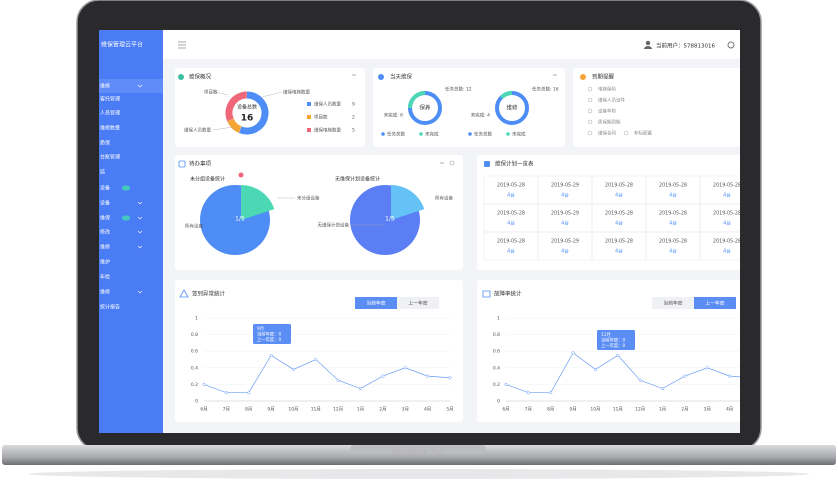 This screenshot has height=486, width=838. I want to click on sidebar-item: 修改, so click(105, 232).